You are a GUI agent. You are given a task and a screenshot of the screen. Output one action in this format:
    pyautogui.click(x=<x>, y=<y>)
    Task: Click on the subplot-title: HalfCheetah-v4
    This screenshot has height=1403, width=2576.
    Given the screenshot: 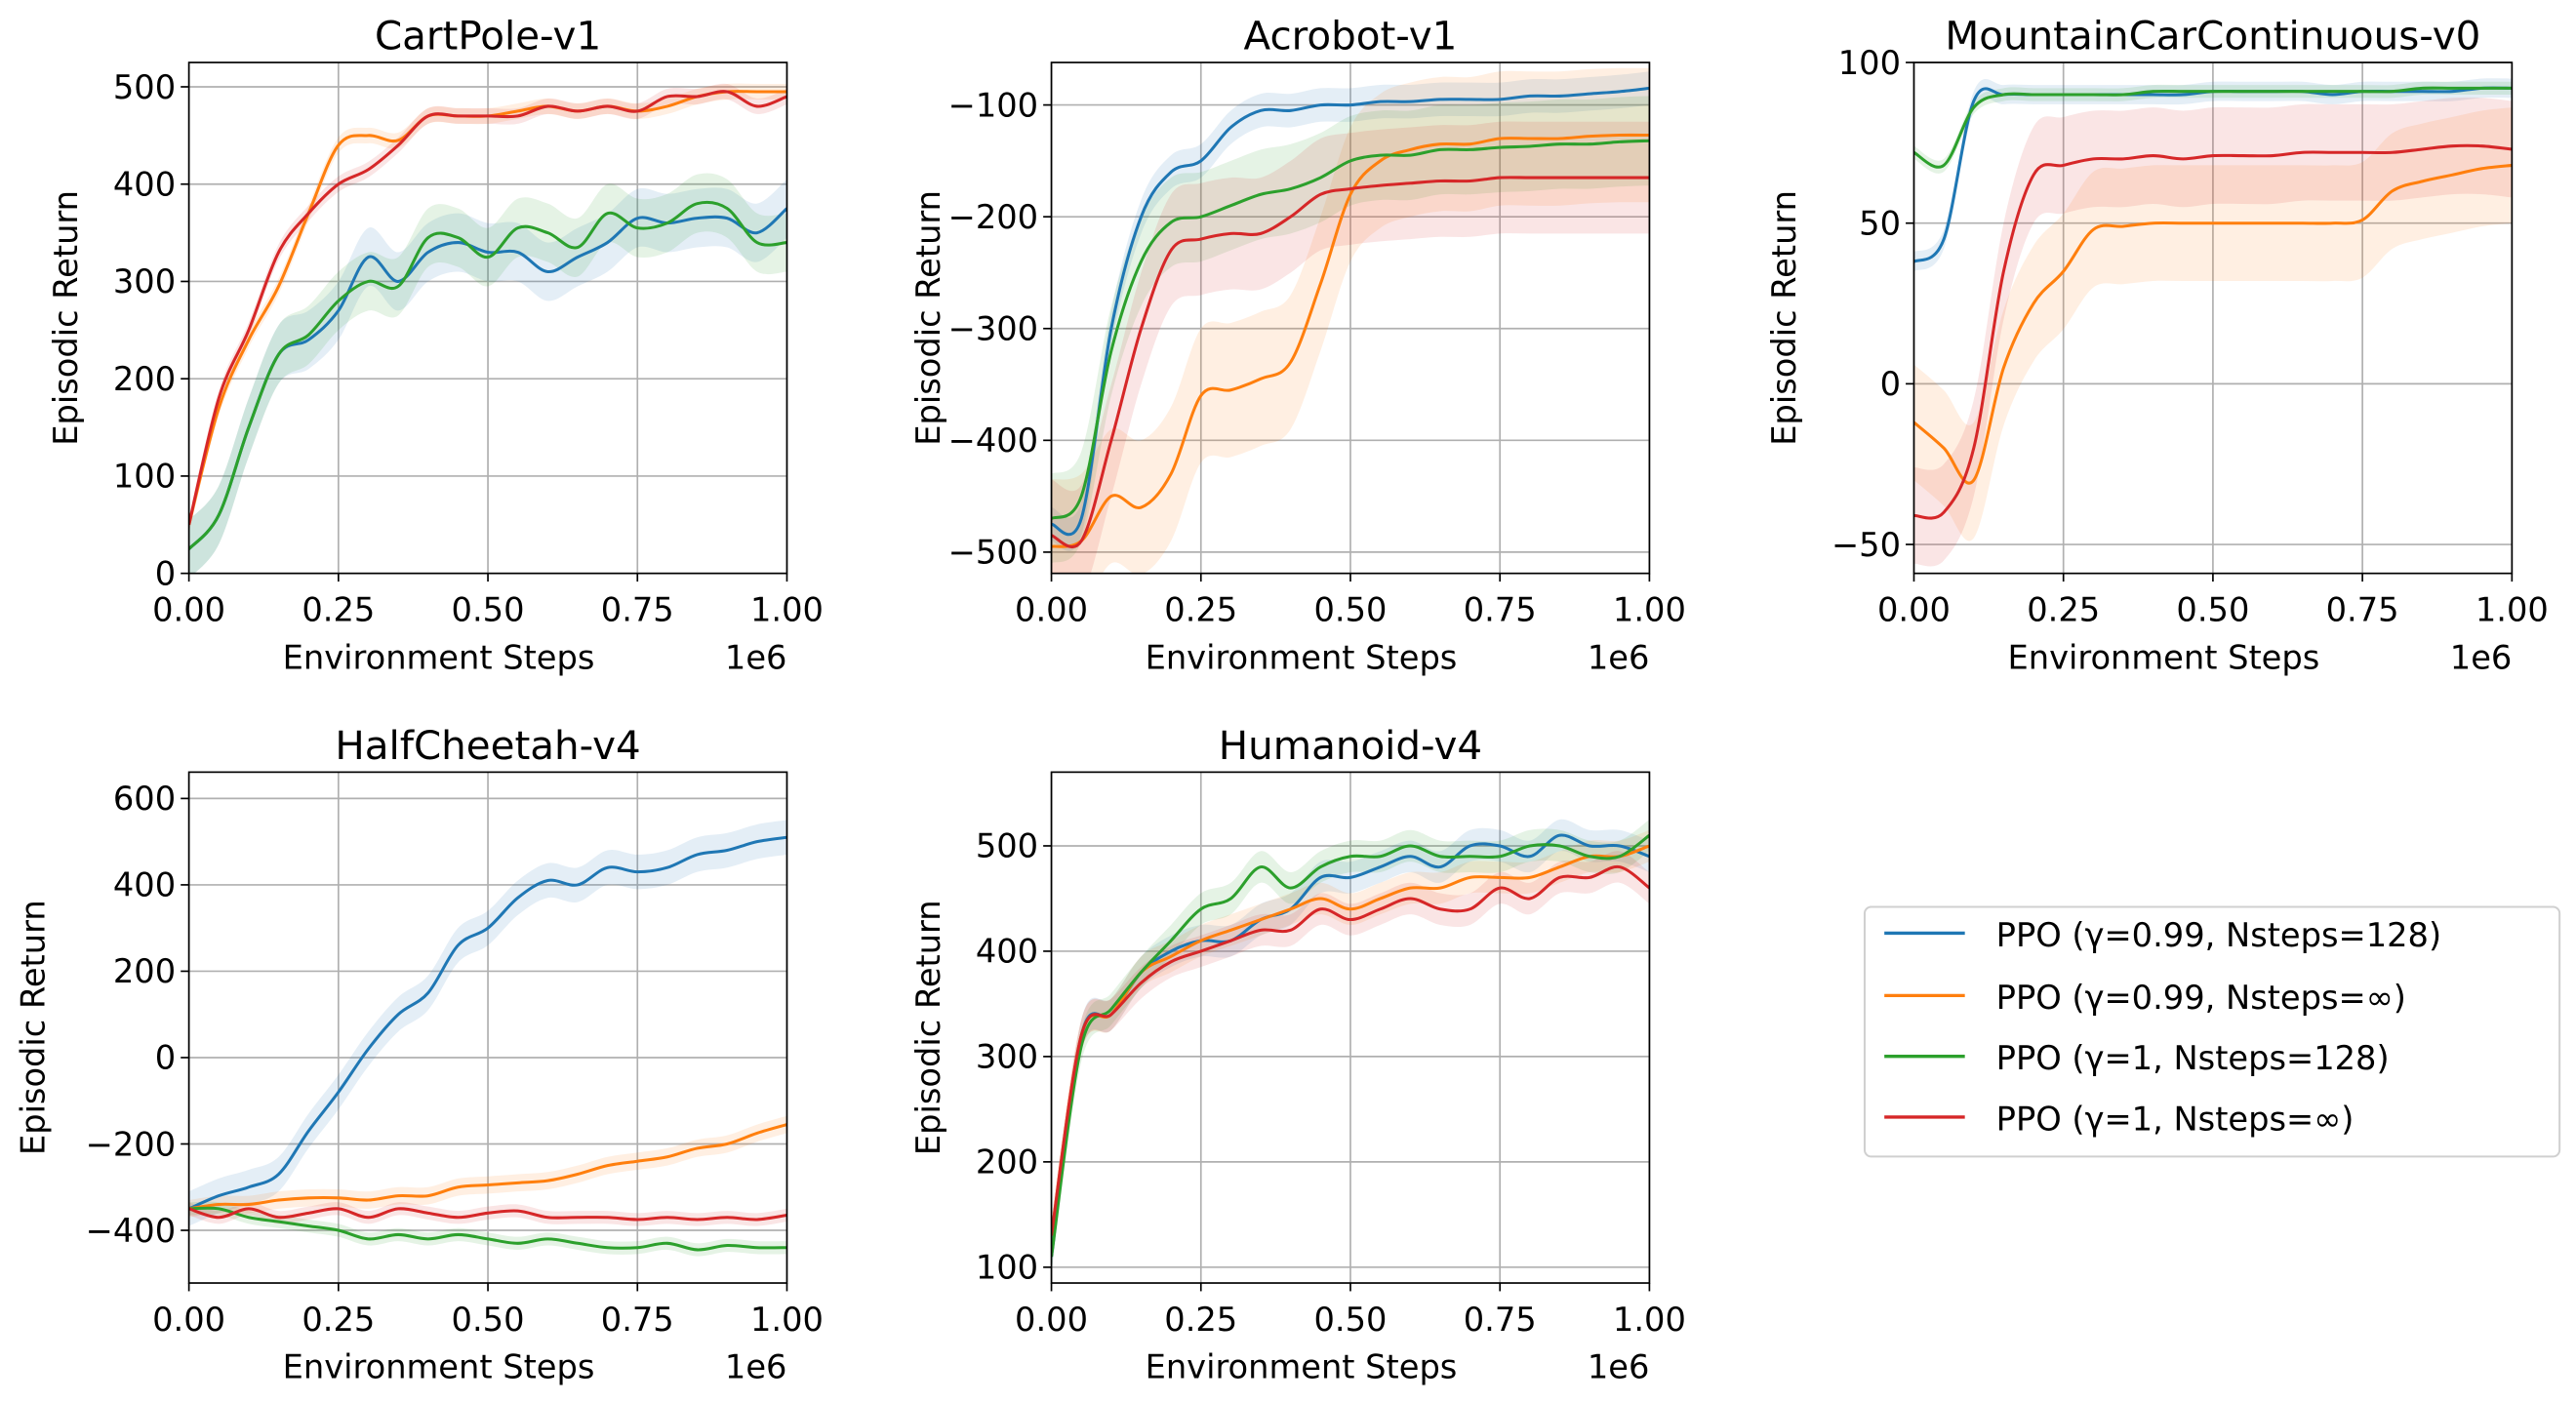 What is the action you would take?
    pyautogui.click(x=487, y=745)
    